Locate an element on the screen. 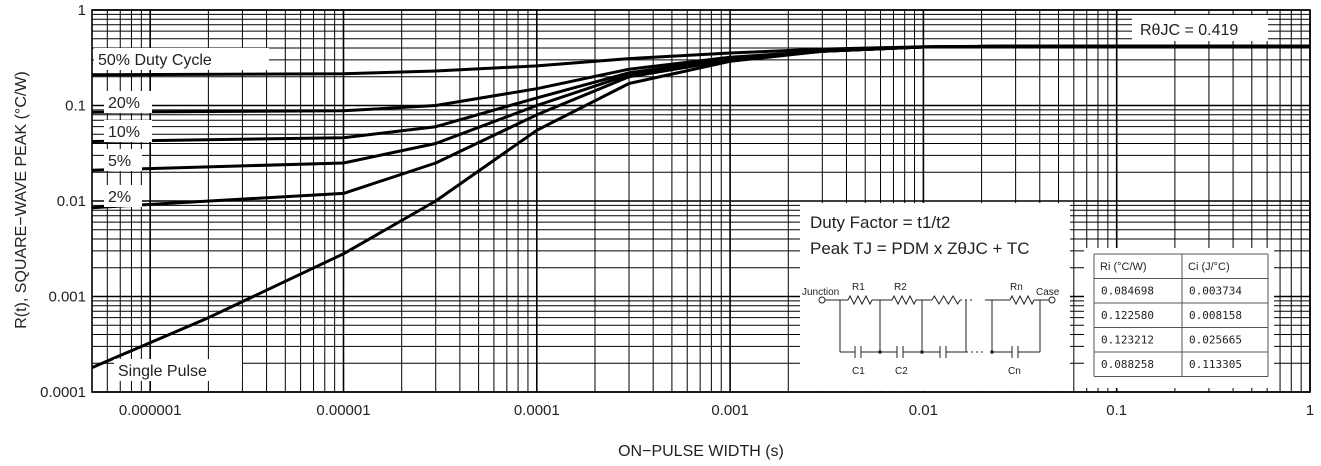 The height and width of the screenshot is (466, 1321). rthjc-annotation: RθJC = 0.419 is located at coordinates (1200, 28).